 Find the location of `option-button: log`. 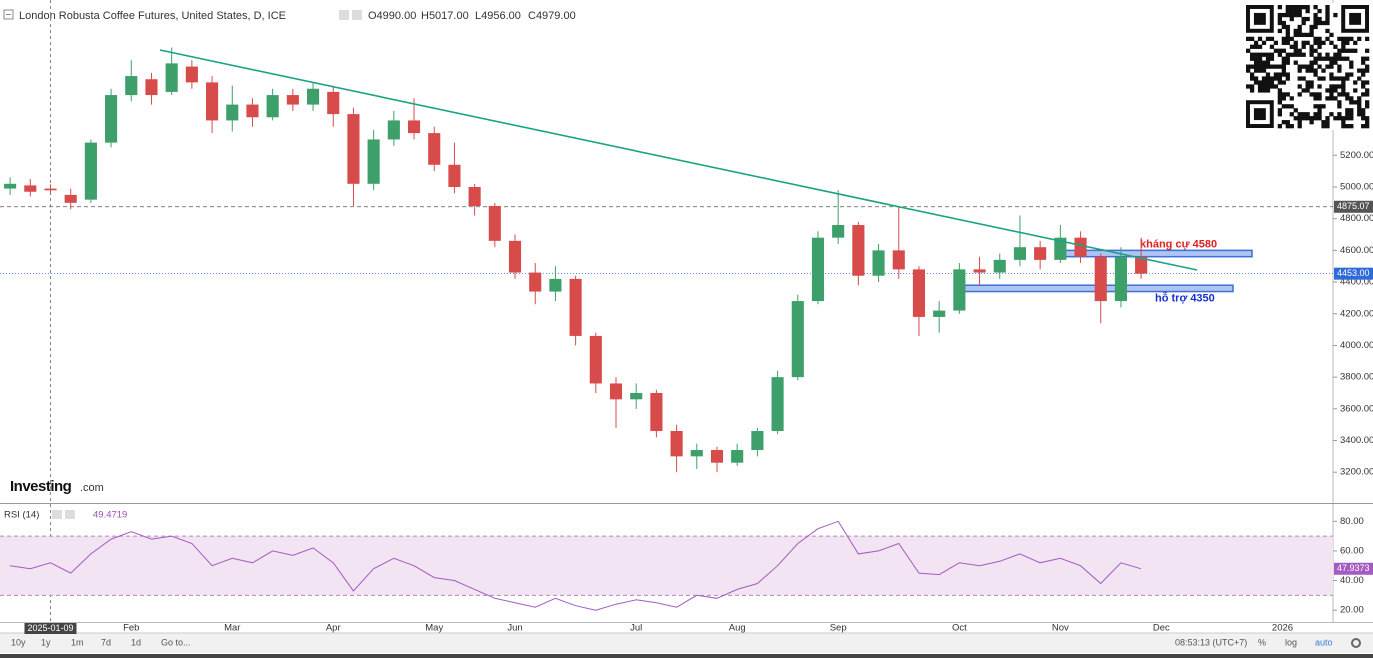

option-button: log is located at coordinates (1291, 642).